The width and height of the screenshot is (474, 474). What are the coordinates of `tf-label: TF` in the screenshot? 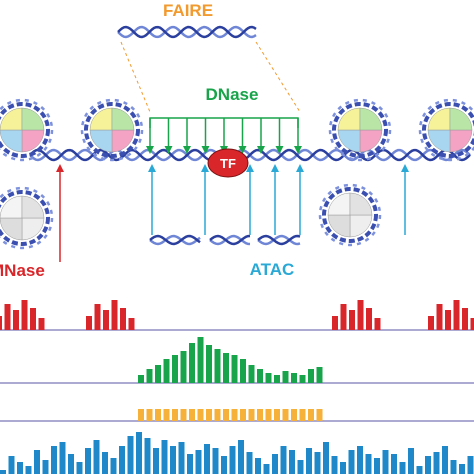 It's located at (228, 163).